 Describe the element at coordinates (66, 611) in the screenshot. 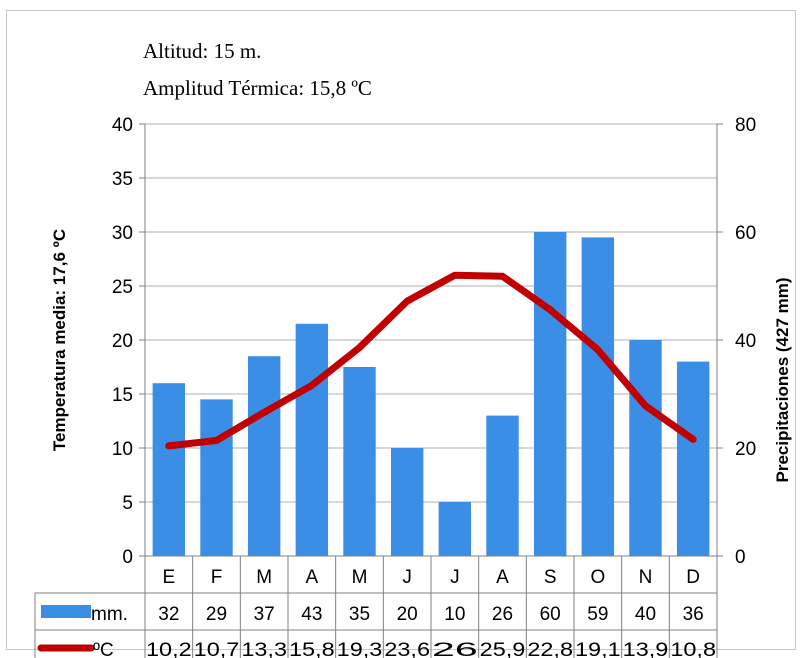

I see `legend-key-precip` at that location.